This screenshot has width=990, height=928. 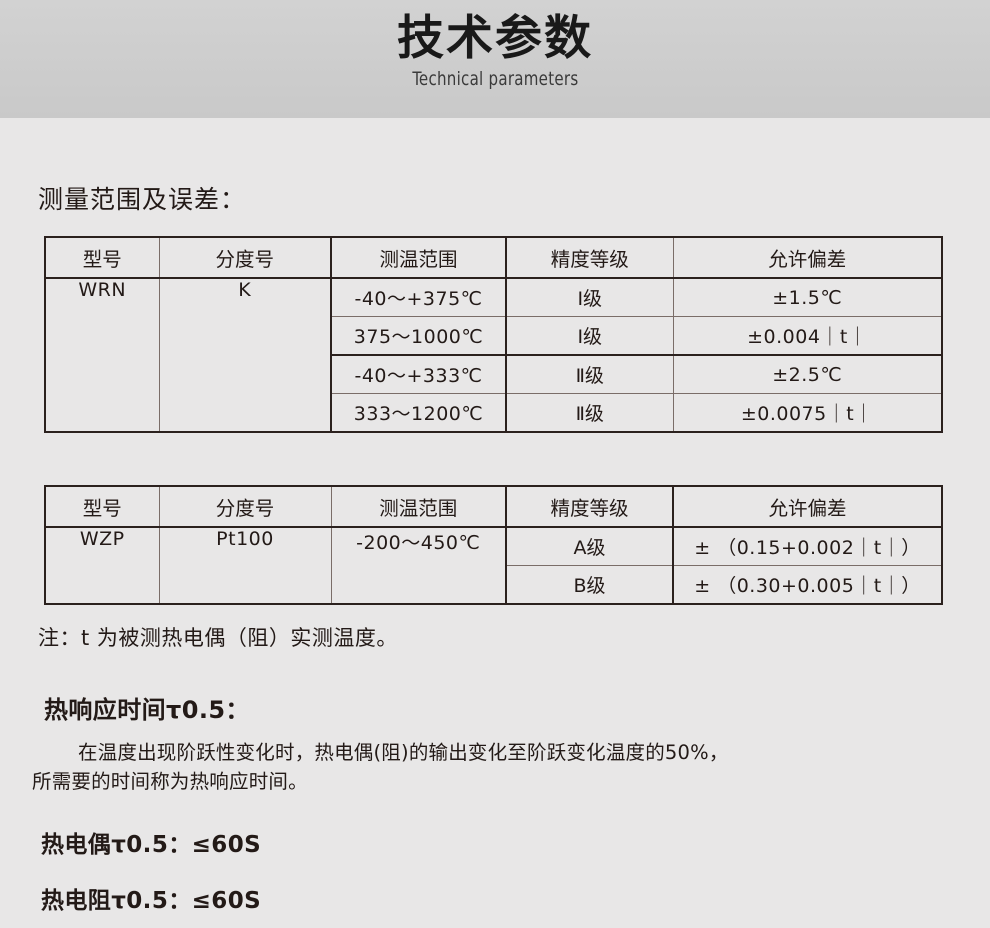 What do you see at coordinates (147, 710) in the screenshot?
I see `section-heading-thermal-response-time: 热响应时间τ0.5：` at bounding box center [147, 710].